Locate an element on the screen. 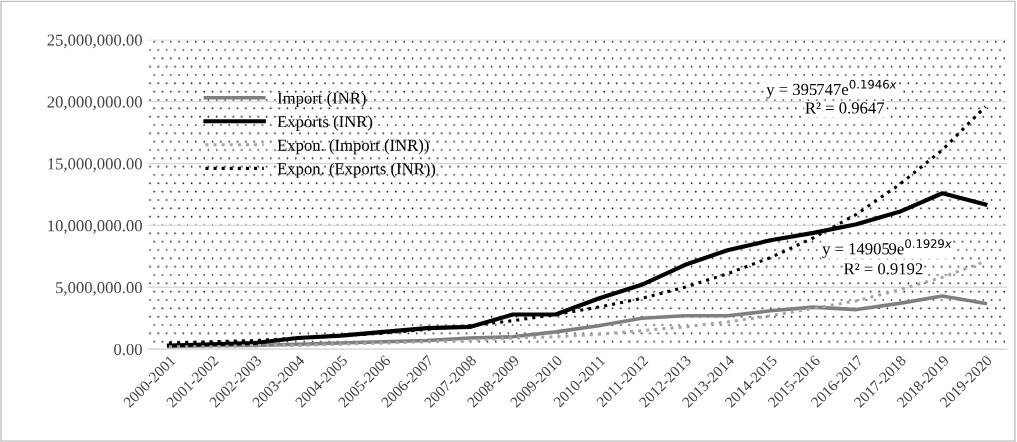 The image size is (1017, 442). legend-label: Expon. (Import (INR)) is located at coordinates (353, 147).